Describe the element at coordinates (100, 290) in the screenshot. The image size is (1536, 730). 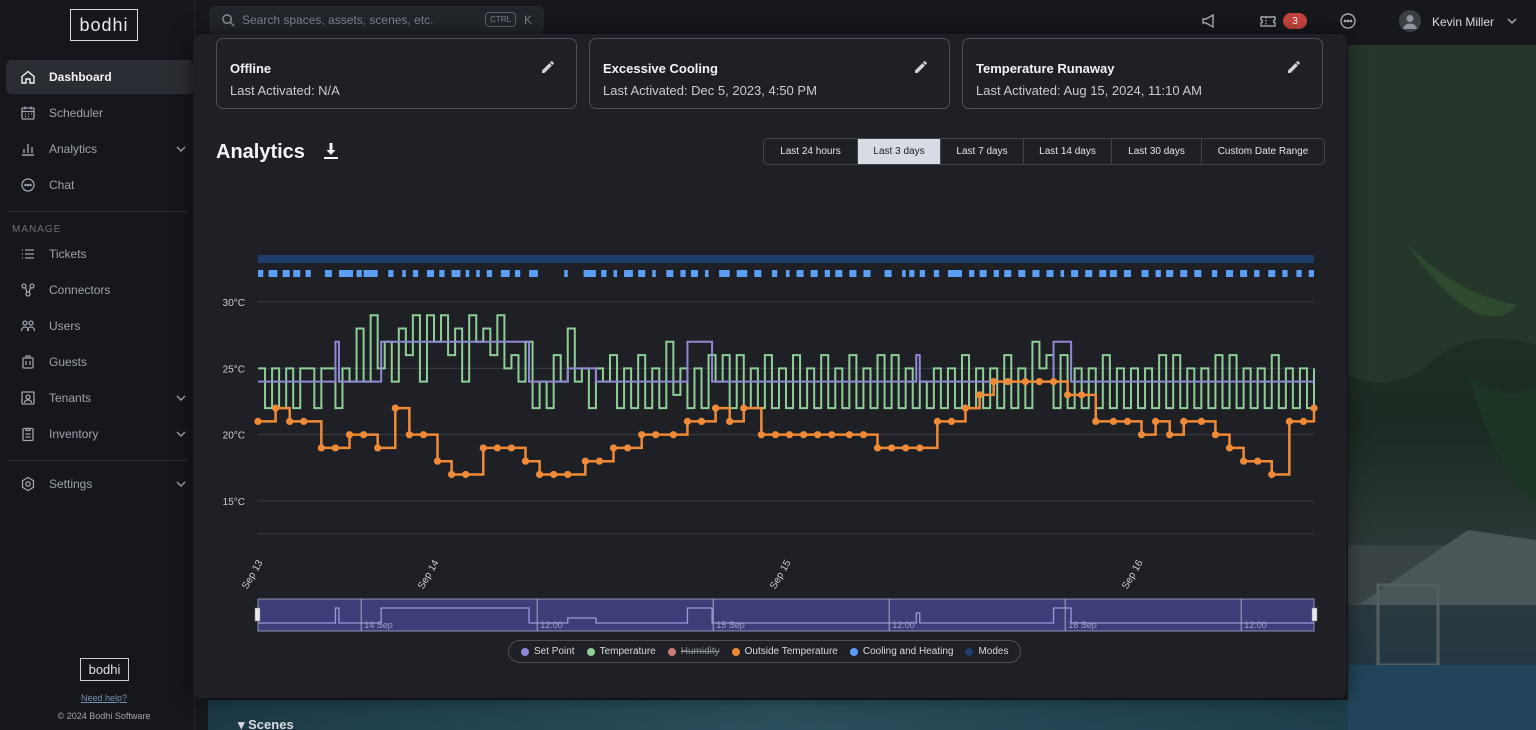
I see `sidebar-item-connectors: Connectors` at that location.